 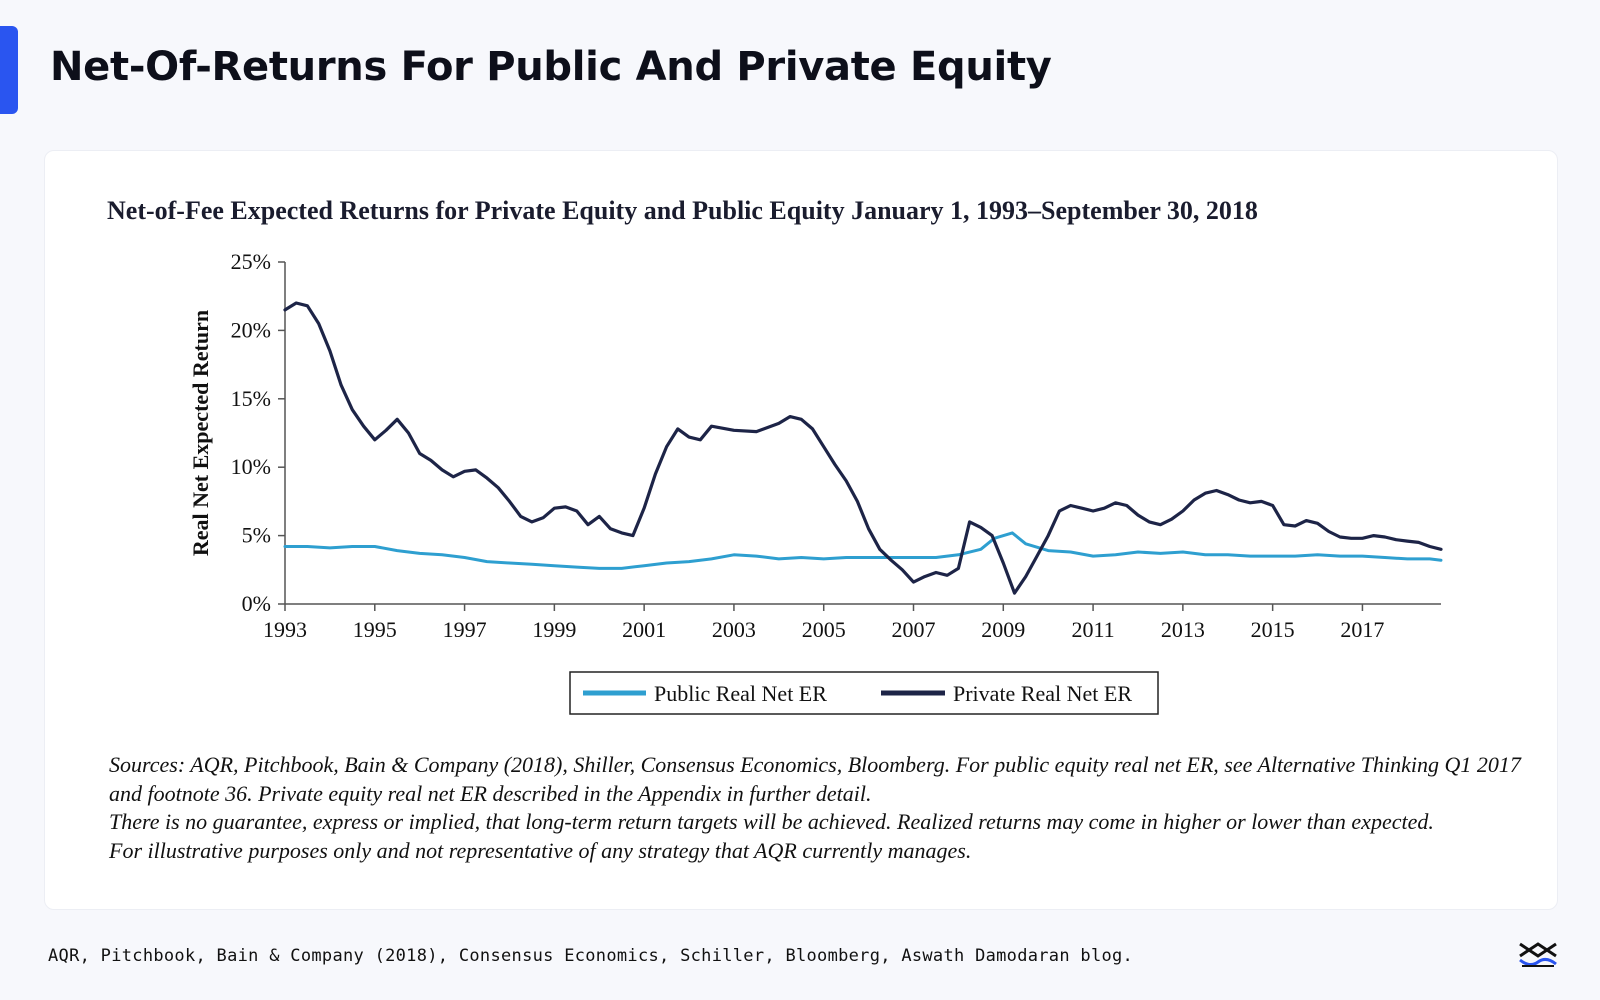 I want to click on x-tick-label: 1993, so click(x=285, y=629).